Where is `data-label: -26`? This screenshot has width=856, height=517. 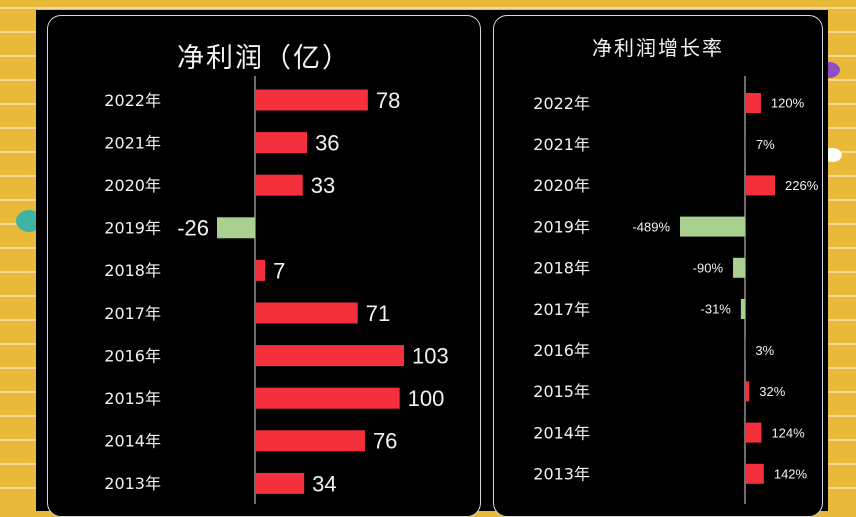 data-label: -26 is located at coordinates (193, 228).